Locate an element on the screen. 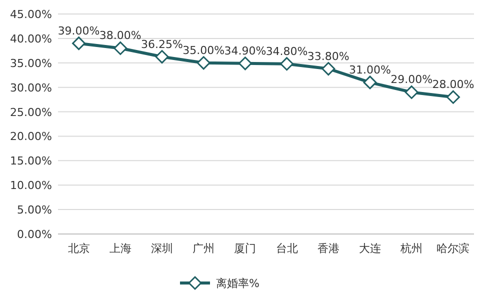  x-tick-label: 台北 is located at coordinates (287, 248).